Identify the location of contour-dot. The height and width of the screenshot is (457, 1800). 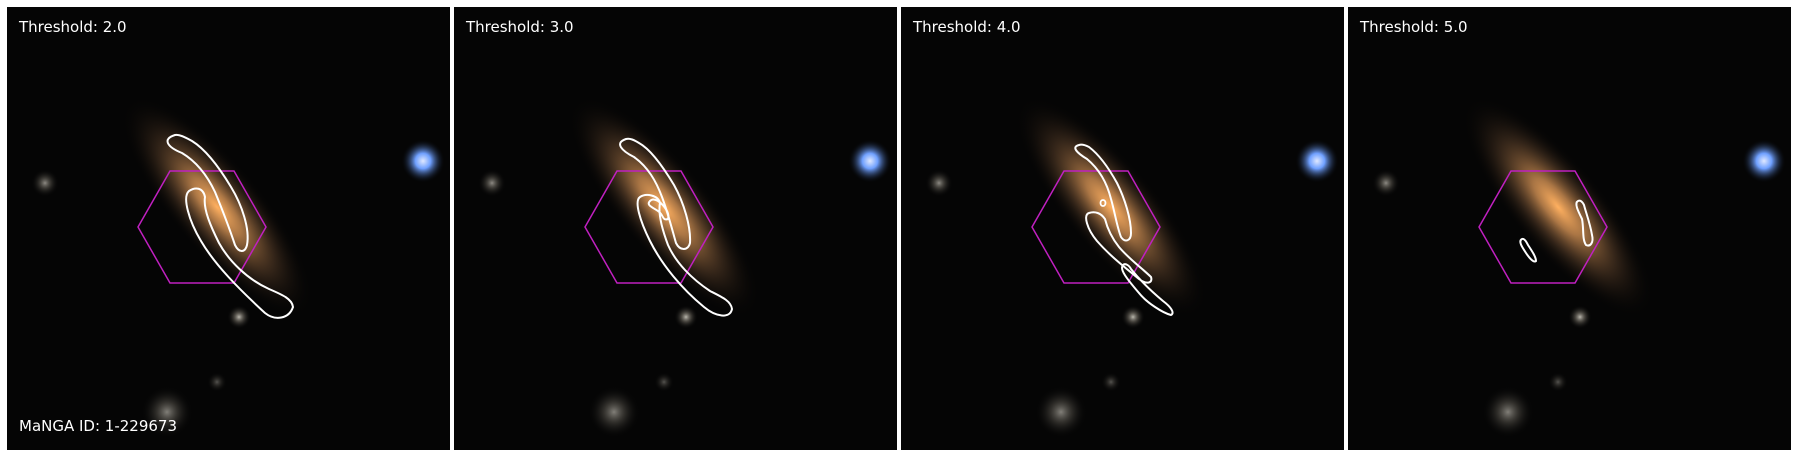
(1103, 203).